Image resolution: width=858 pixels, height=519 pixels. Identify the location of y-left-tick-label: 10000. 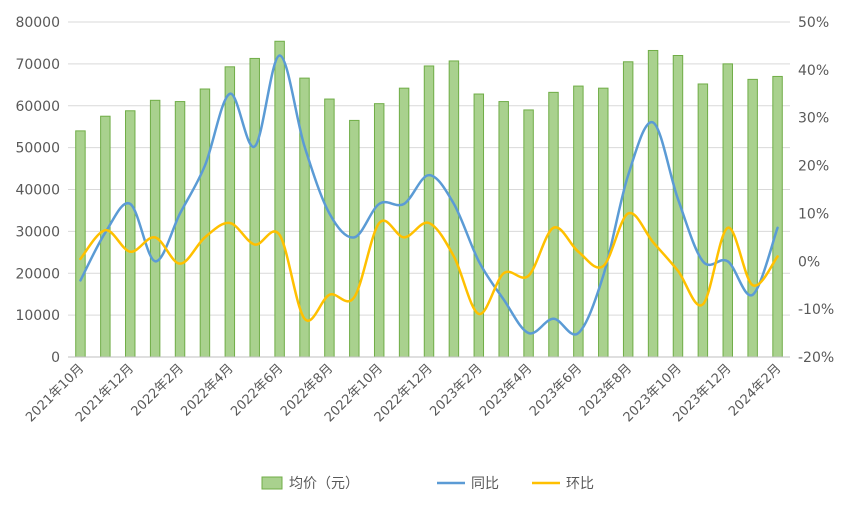
(37, 316).